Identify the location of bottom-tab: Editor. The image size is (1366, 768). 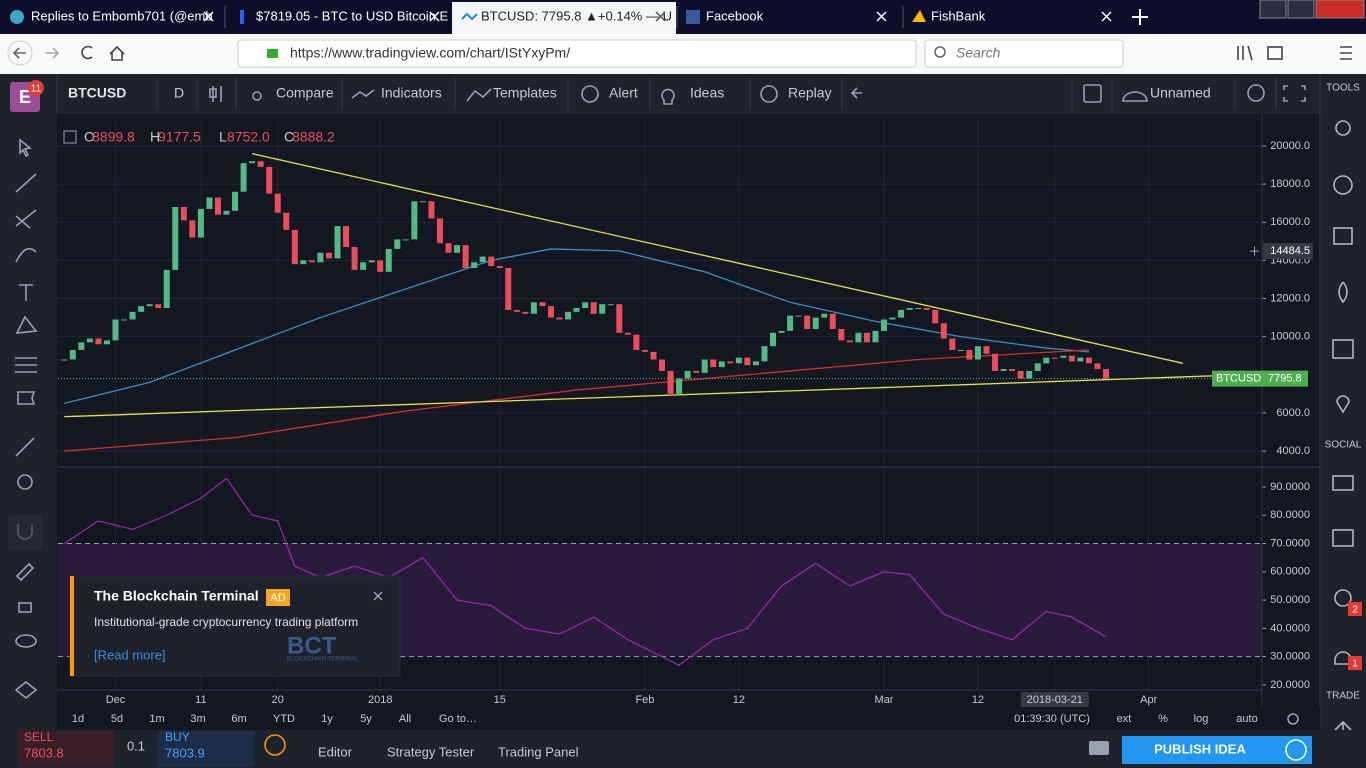
(335, 751).